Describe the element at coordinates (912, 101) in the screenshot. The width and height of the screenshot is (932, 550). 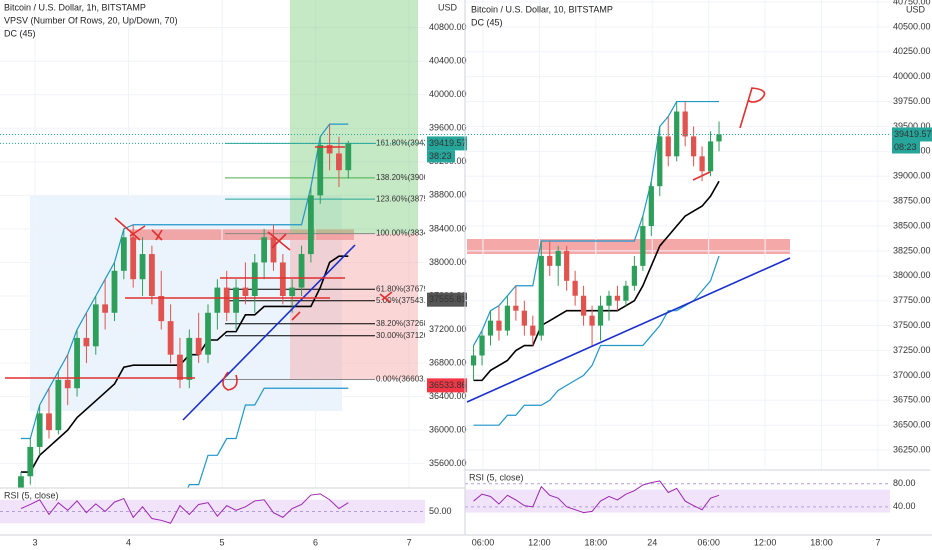
I see `y-tick-label: 39750.00` at that location.